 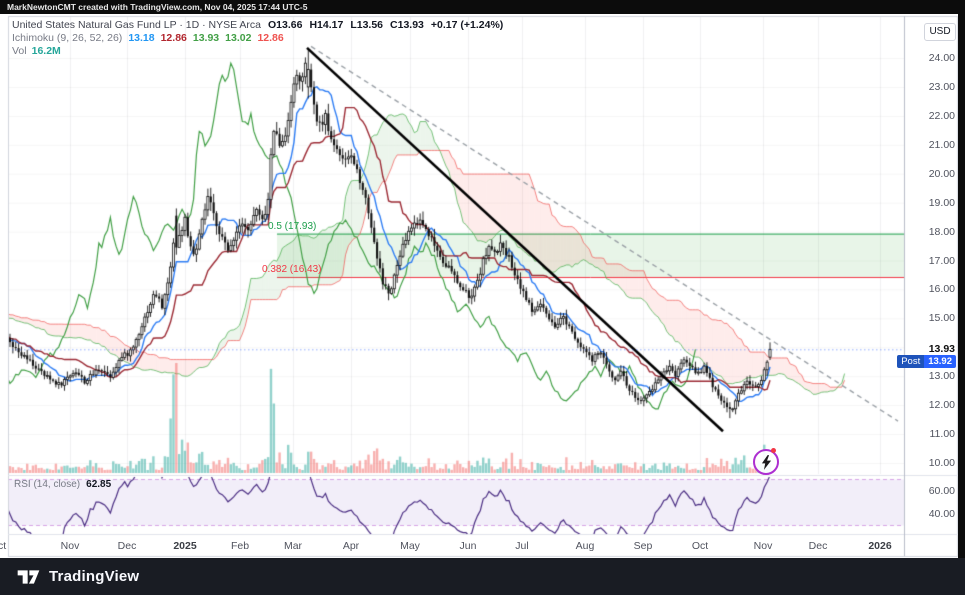 I want to click on time-axis-month-label: Mar, so click(x=293, y=546).